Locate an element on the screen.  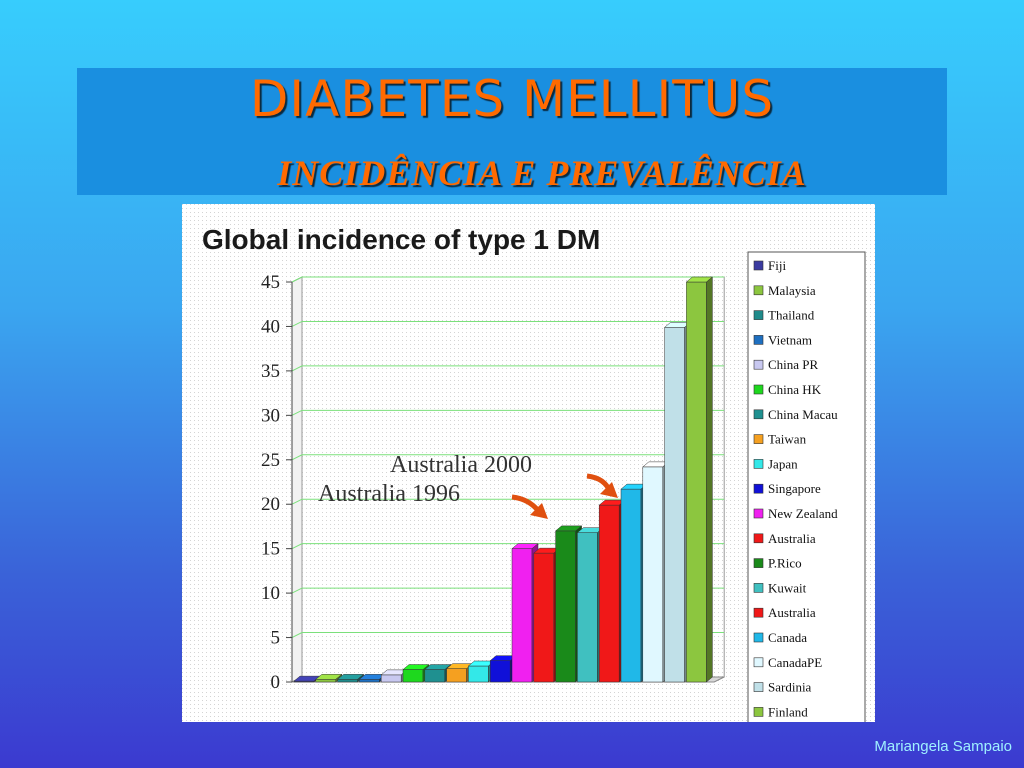
legend-label: China PR is located at coordinates (793, 364).